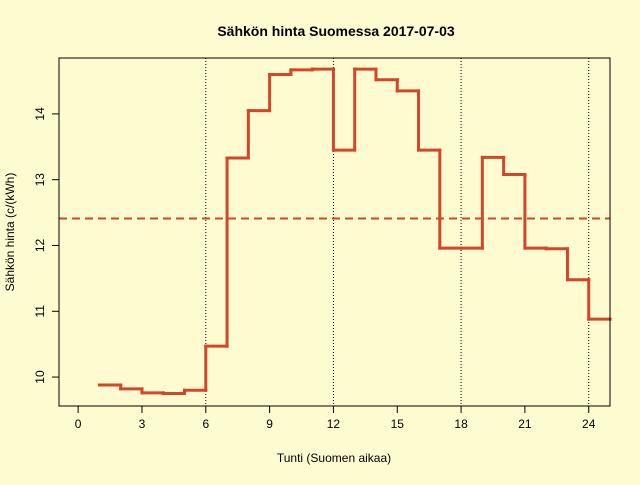 This screenshot has height=485, width=640. Describe the element at coordinates (334, 458) in the screenshot. I see `x-axis-label: Tunti (Suomen aikaa)` at that location.